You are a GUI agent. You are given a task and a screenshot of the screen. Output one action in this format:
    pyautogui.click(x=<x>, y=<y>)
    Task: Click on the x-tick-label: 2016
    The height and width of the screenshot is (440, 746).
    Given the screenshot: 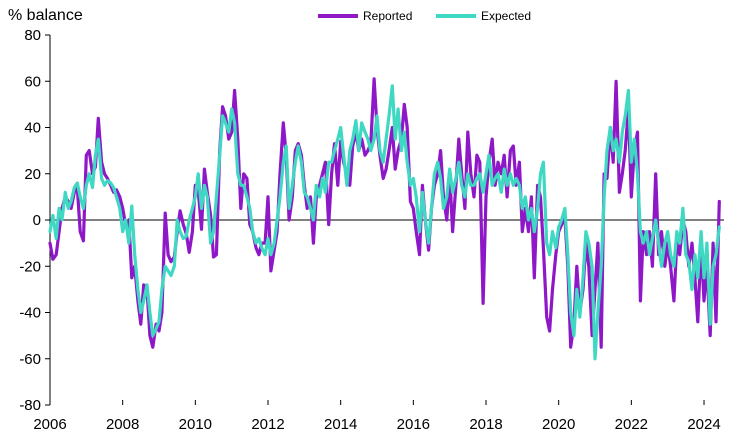 What is the action you would take?
    pyautogui.click(x=413, y=424)
    